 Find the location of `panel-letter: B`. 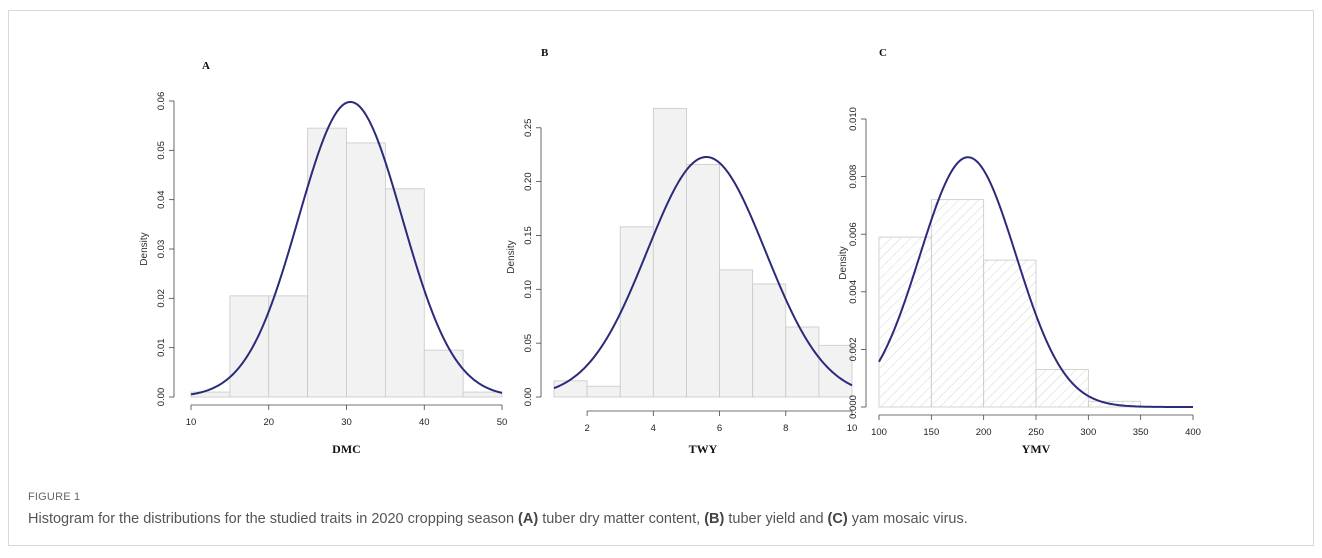

panel-letter: B is located at coordinates (545, 53).